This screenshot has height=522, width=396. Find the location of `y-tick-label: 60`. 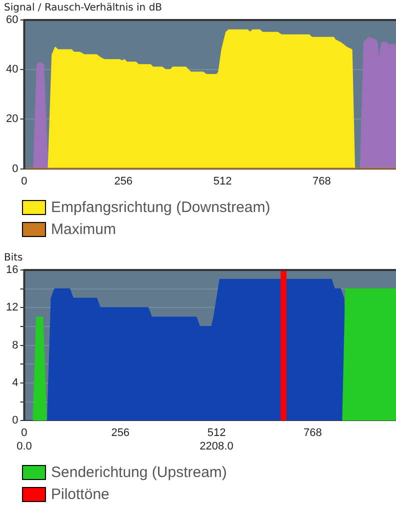

y-tick-label: 60 is located at coordinates (12, 20).